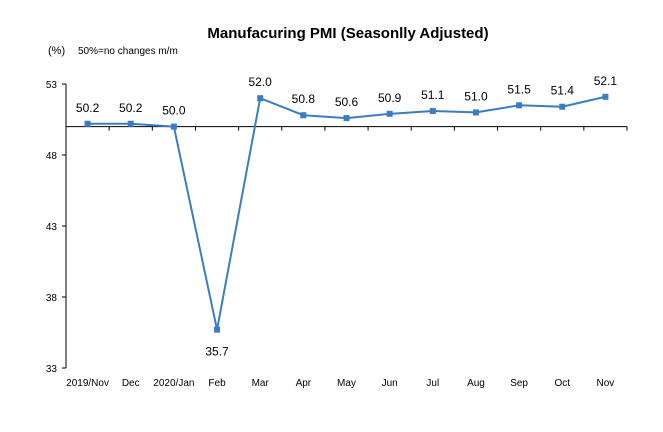 The image size is (663, 432). I want to click on x-tick-label: Mar, so click(261, 383).